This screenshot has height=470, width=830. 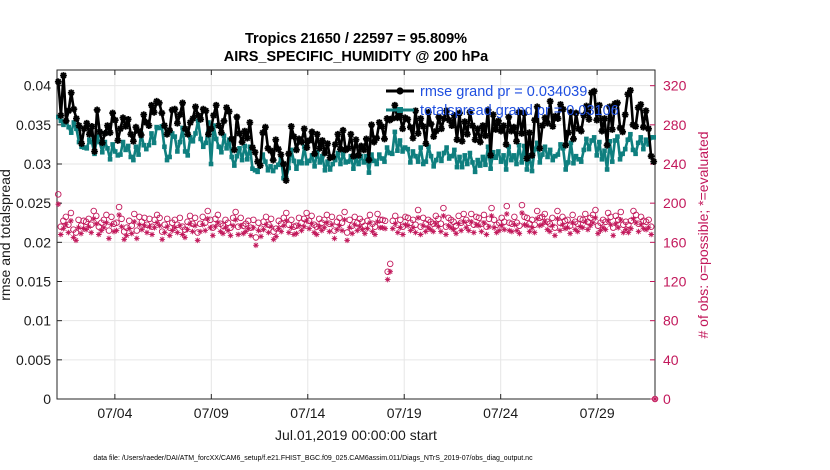 I want to click on right-tick-label: 320, so click(x=675, y=86).